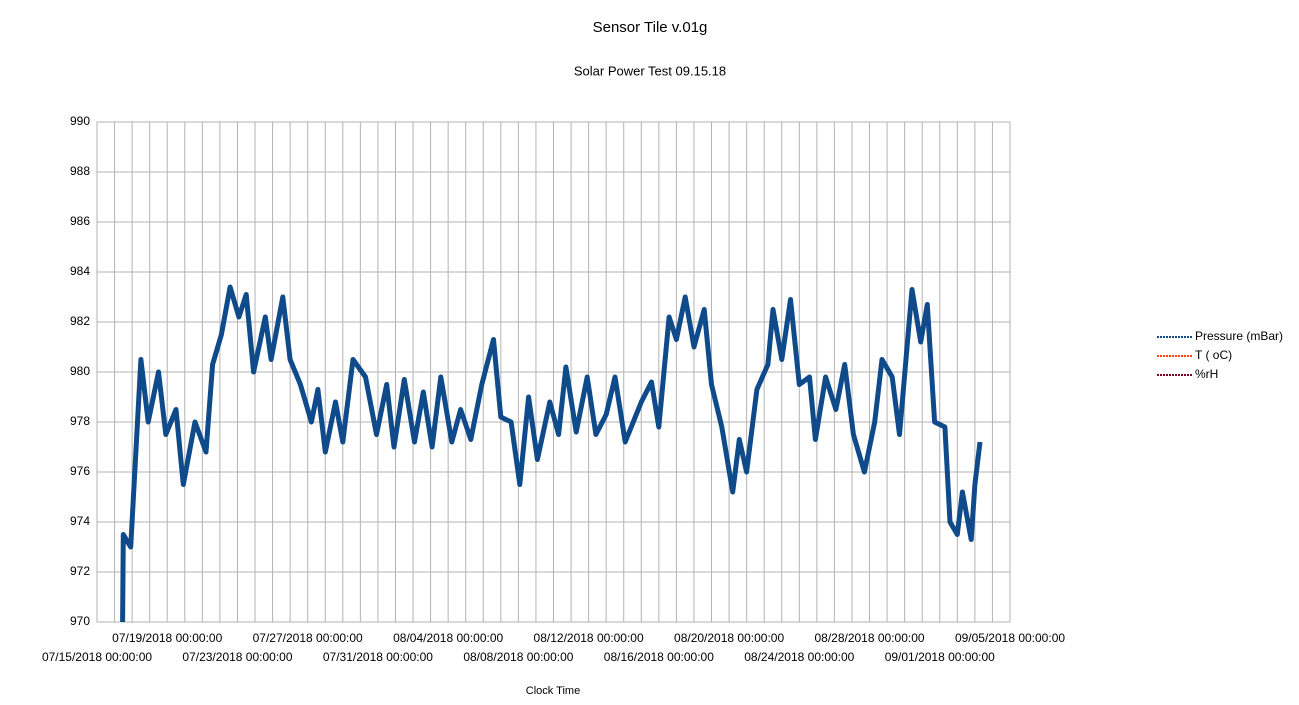 The image size is (1299, 705). Describe the element at coordinates (650, 27) in the screenshot. I see `chart-title: Sensor Tile v.01g` at that location.